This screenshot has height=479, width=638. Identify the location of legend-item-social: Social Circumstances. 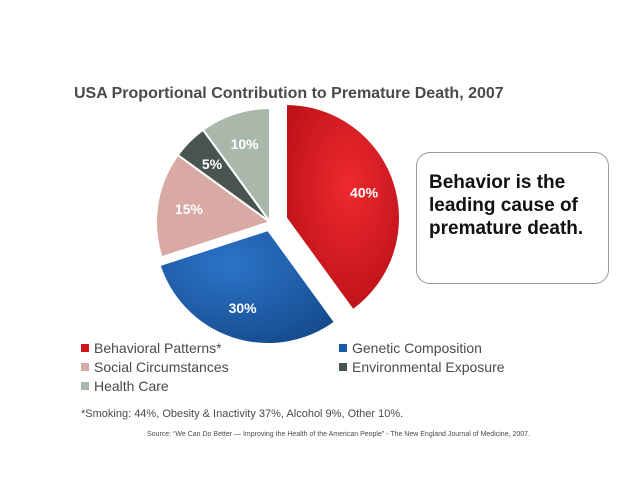
(155, 367).